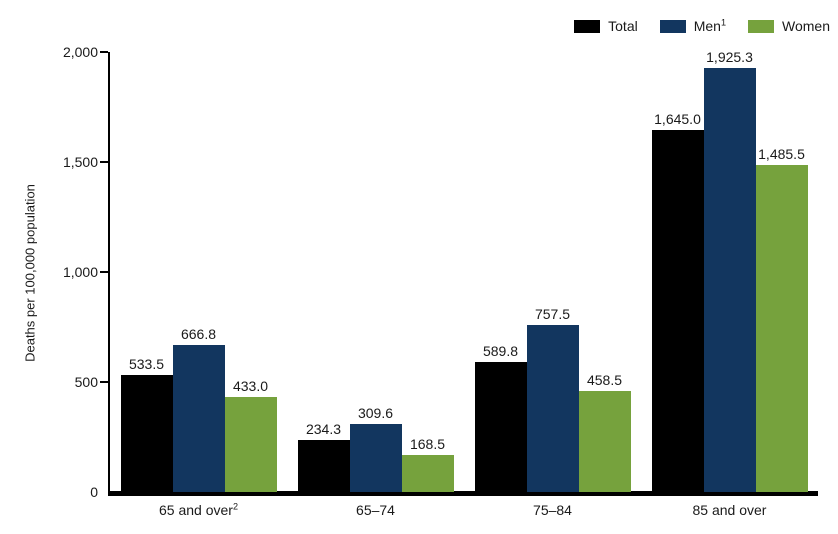 This screenshot has width=838, height=534. I want to click on legend-label-women: Women, so click(806, 26).